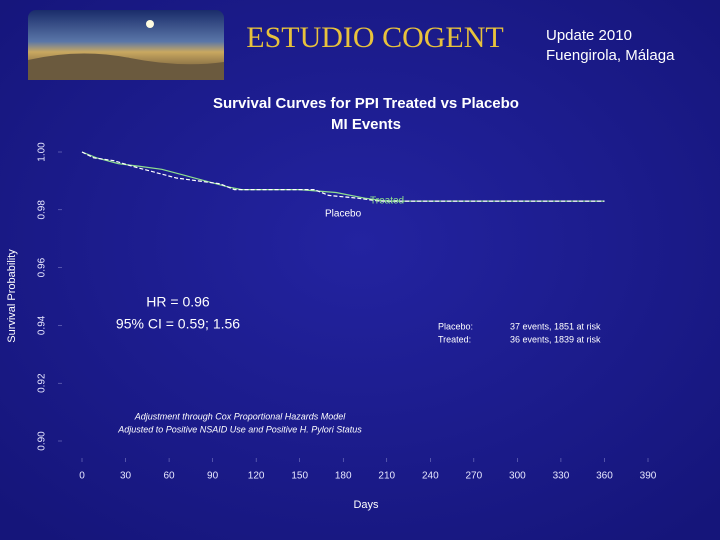 The height and width of the screenshot is (540, 720). Describe the element at coordinates (555, 339) in the screenshot. I see `risk-stats: 36 events, 1839 at risk` at that location.